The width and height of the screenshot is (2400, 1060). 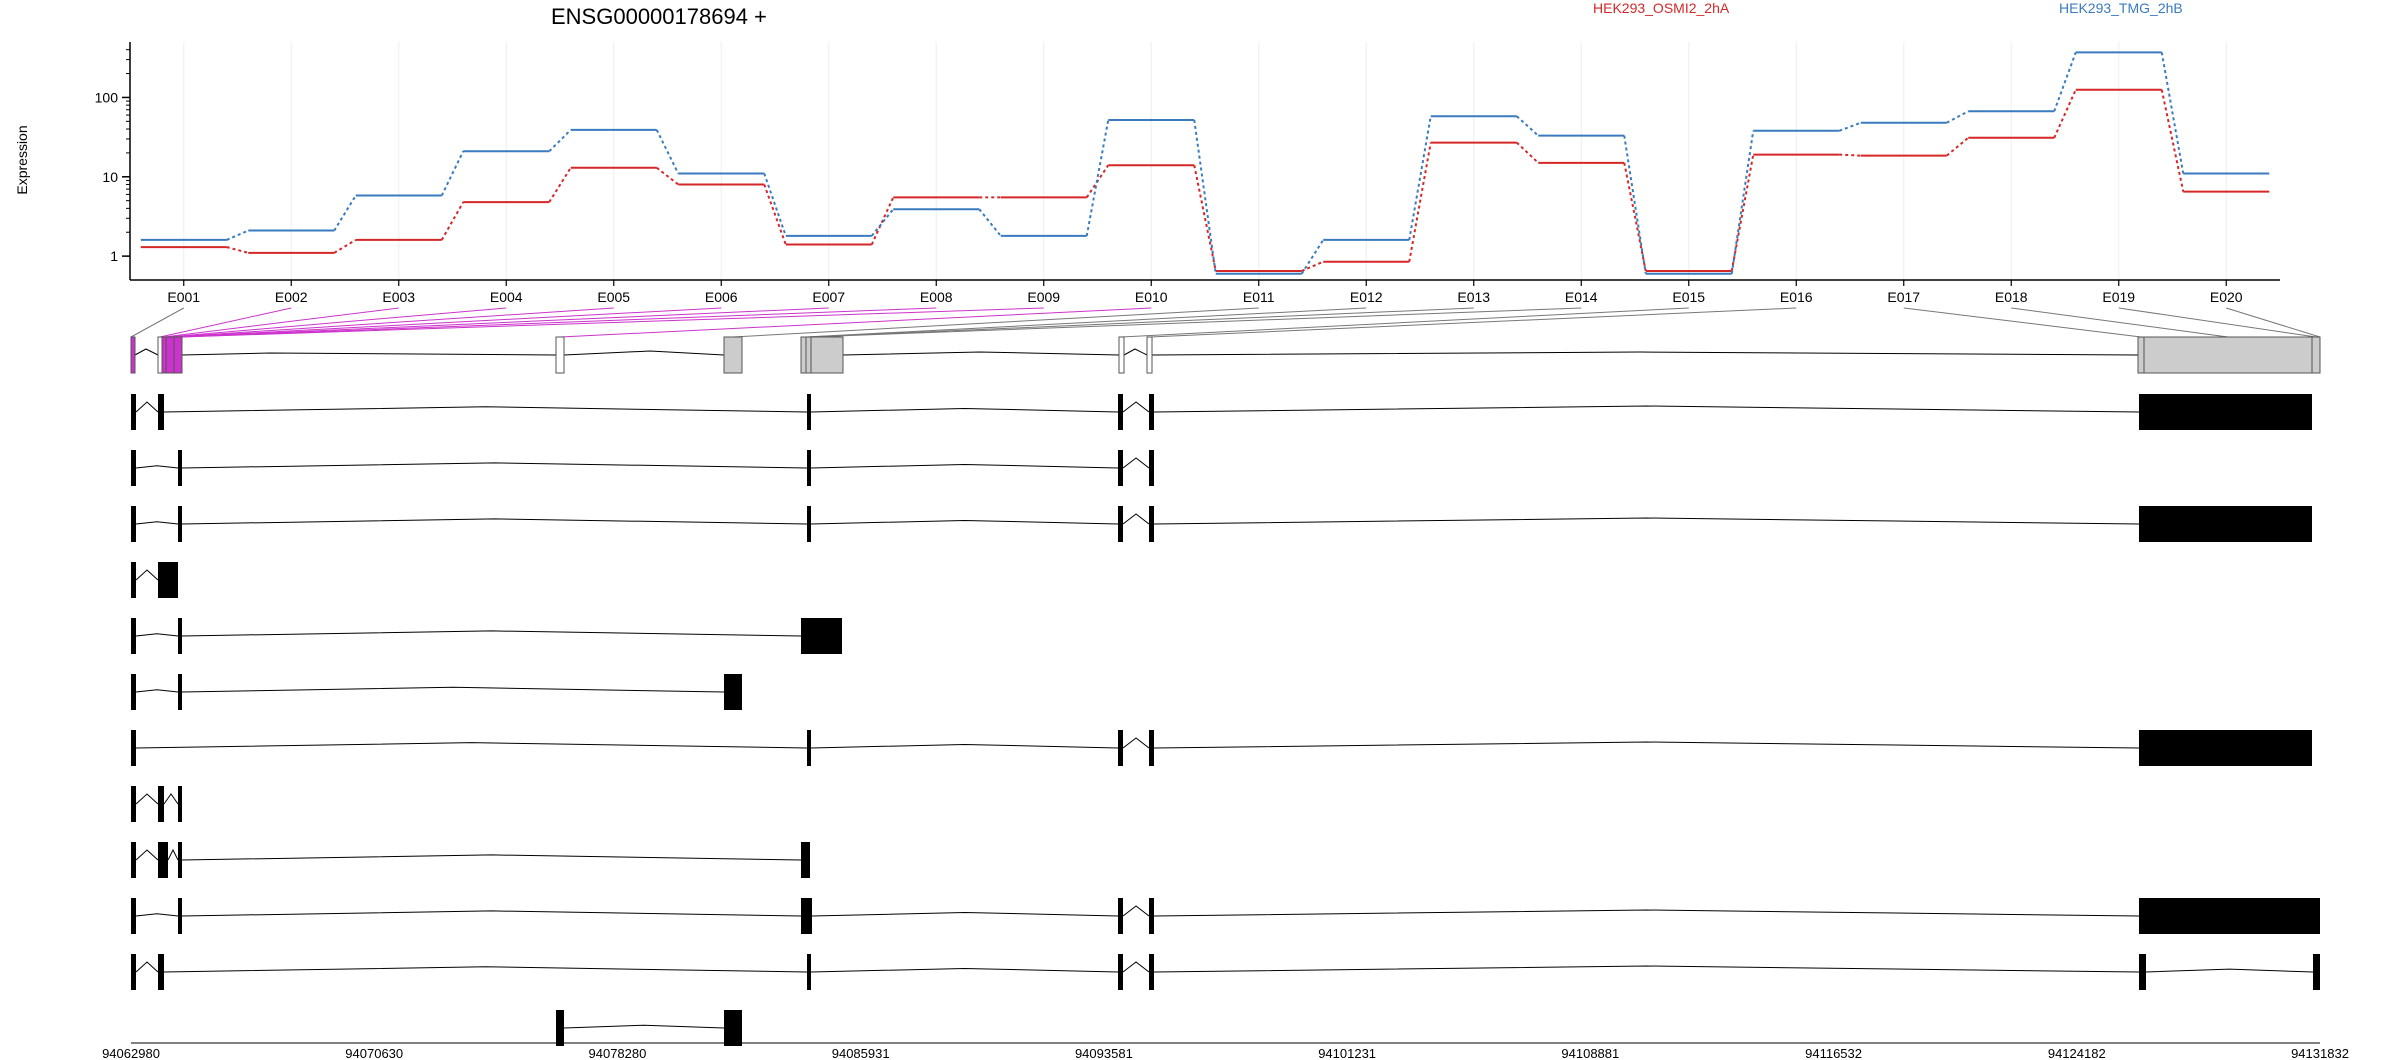 I want to click on mapping-line-E009, so click(x=612, y=322).